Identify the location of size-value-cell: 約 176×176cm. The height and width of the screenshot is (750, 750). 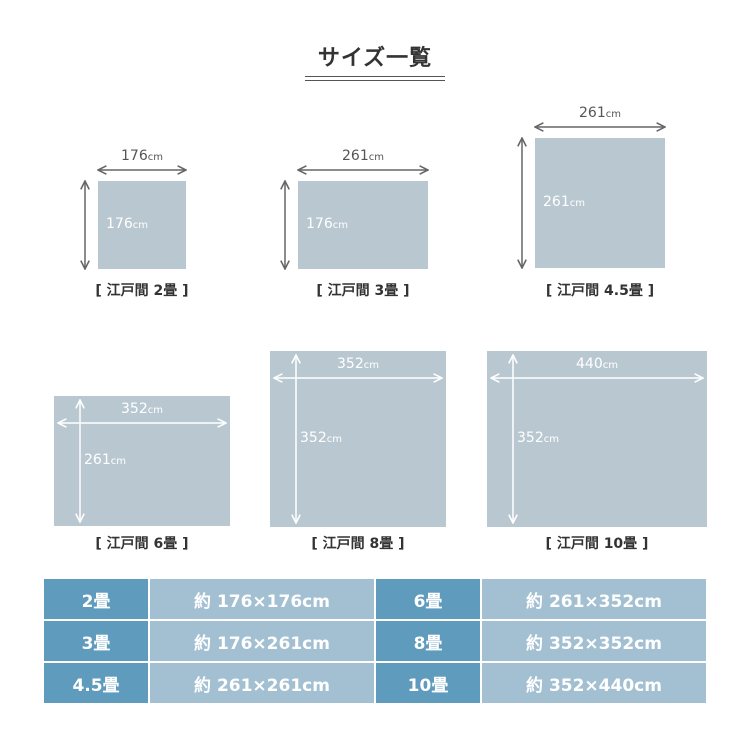
(262, 599).